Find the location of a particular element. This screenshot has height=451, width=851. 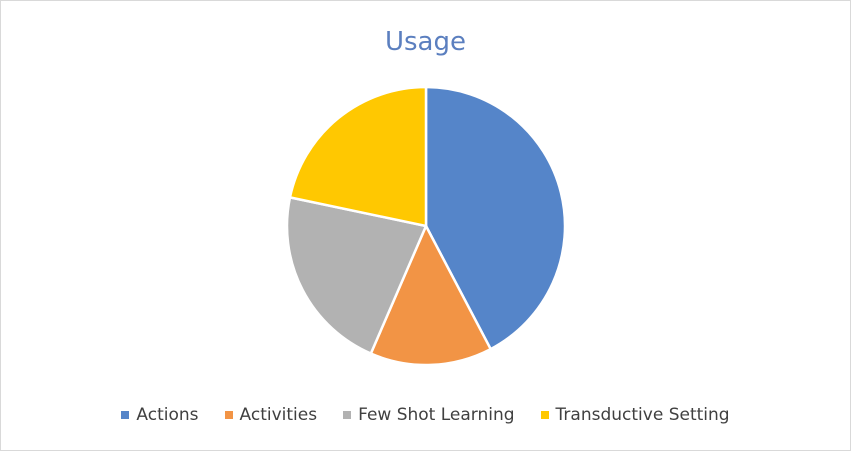

pie-slice-actions is located at coordinates (495, 218).